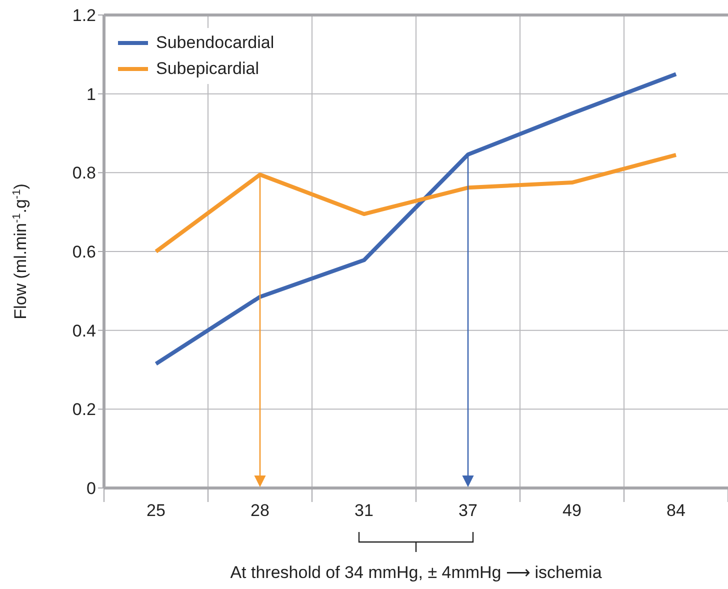 This screenshot has width=728, height=589. What do you see at coordinates (84, 252) in the screenshot?
I see `y-tick-label: 0.6` at bounding box center [84, 252].